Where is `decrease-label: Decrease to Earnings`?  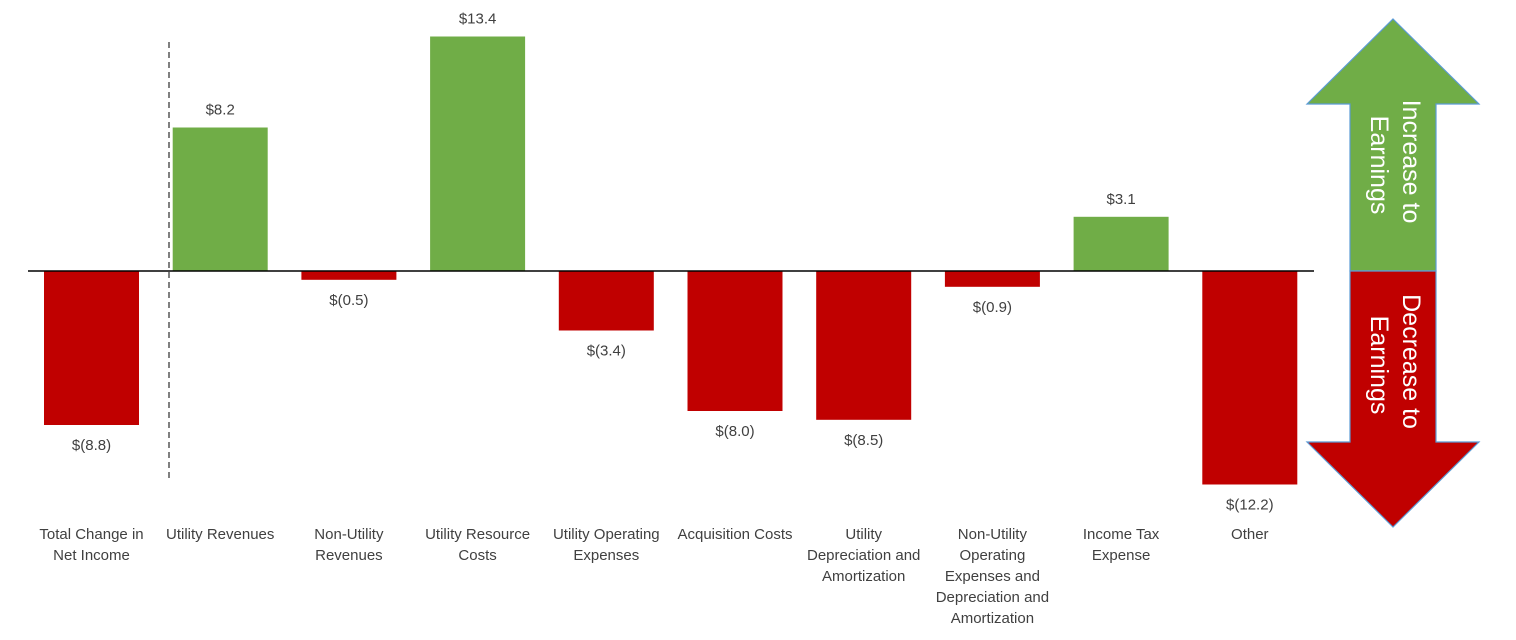 decrease-label: Decrease to Earnings is located at coordinates (1395, 365).